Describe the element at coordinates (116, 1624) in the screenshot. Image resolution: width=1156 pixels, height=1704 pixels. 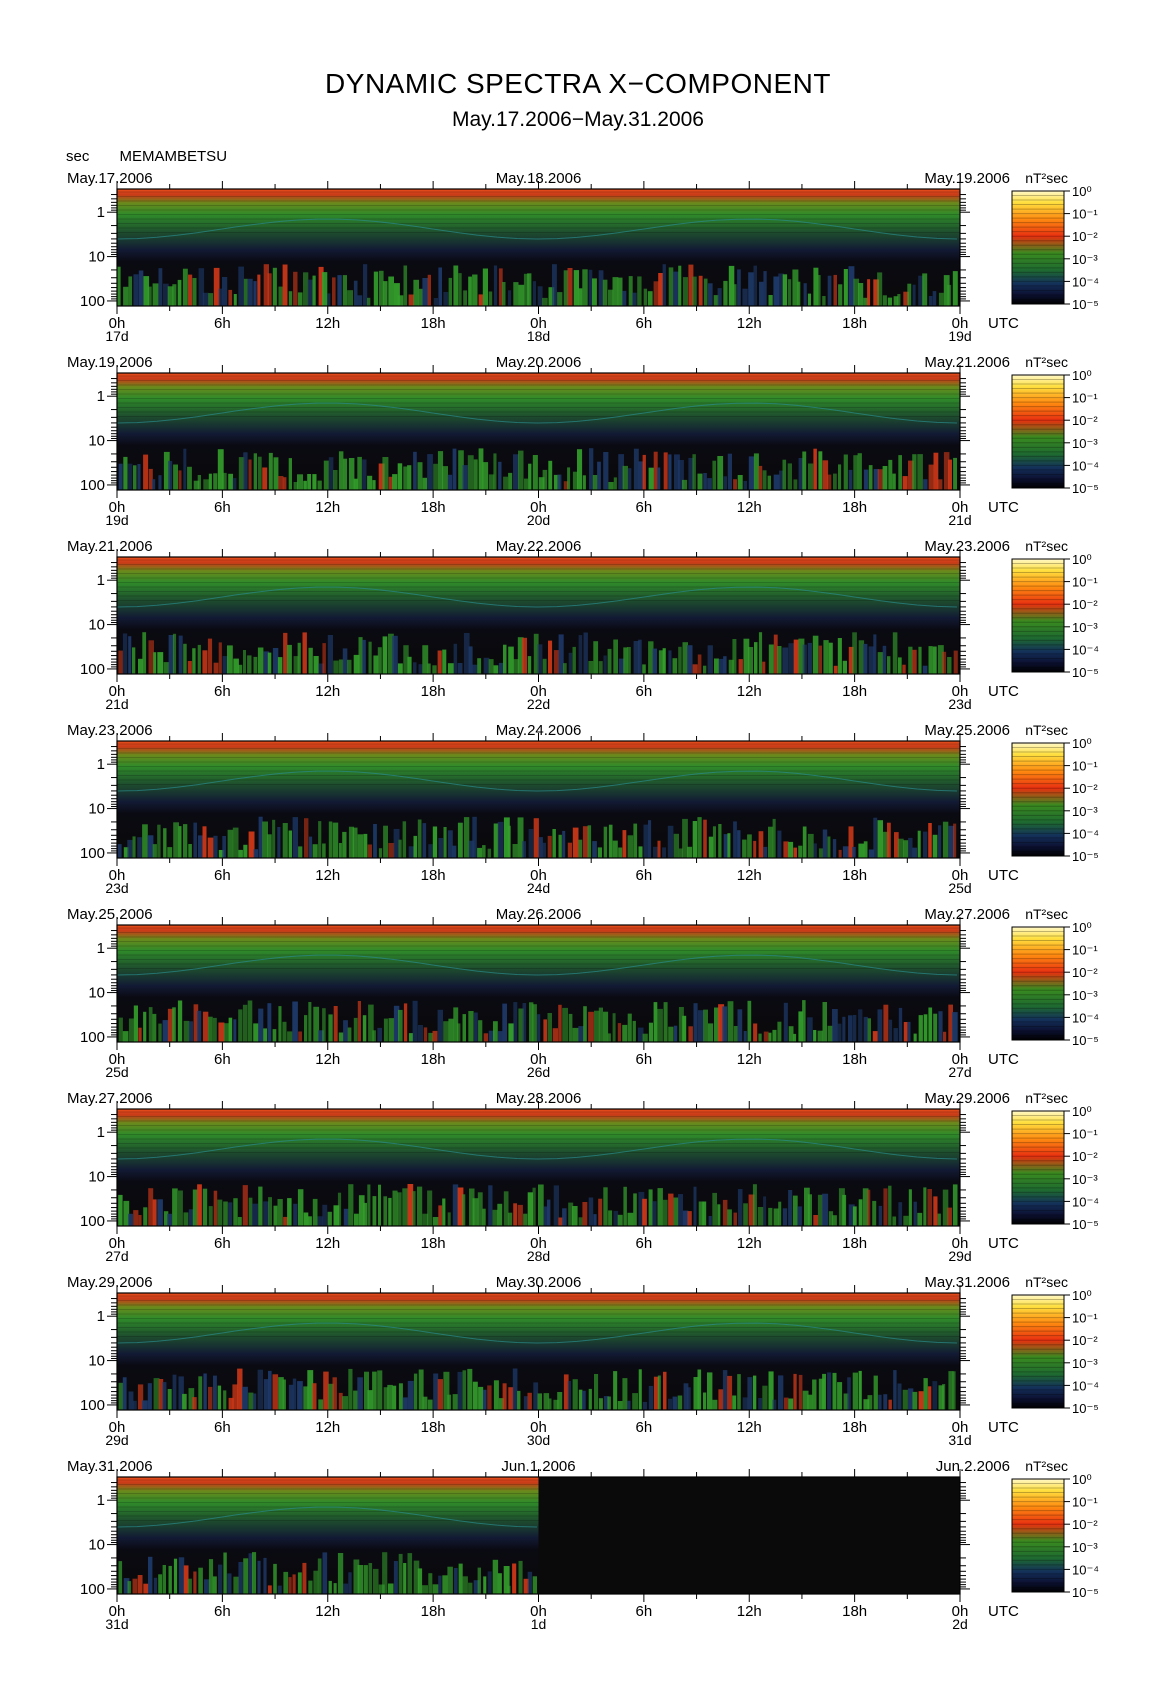
I see `day-label: 31d` at that location.